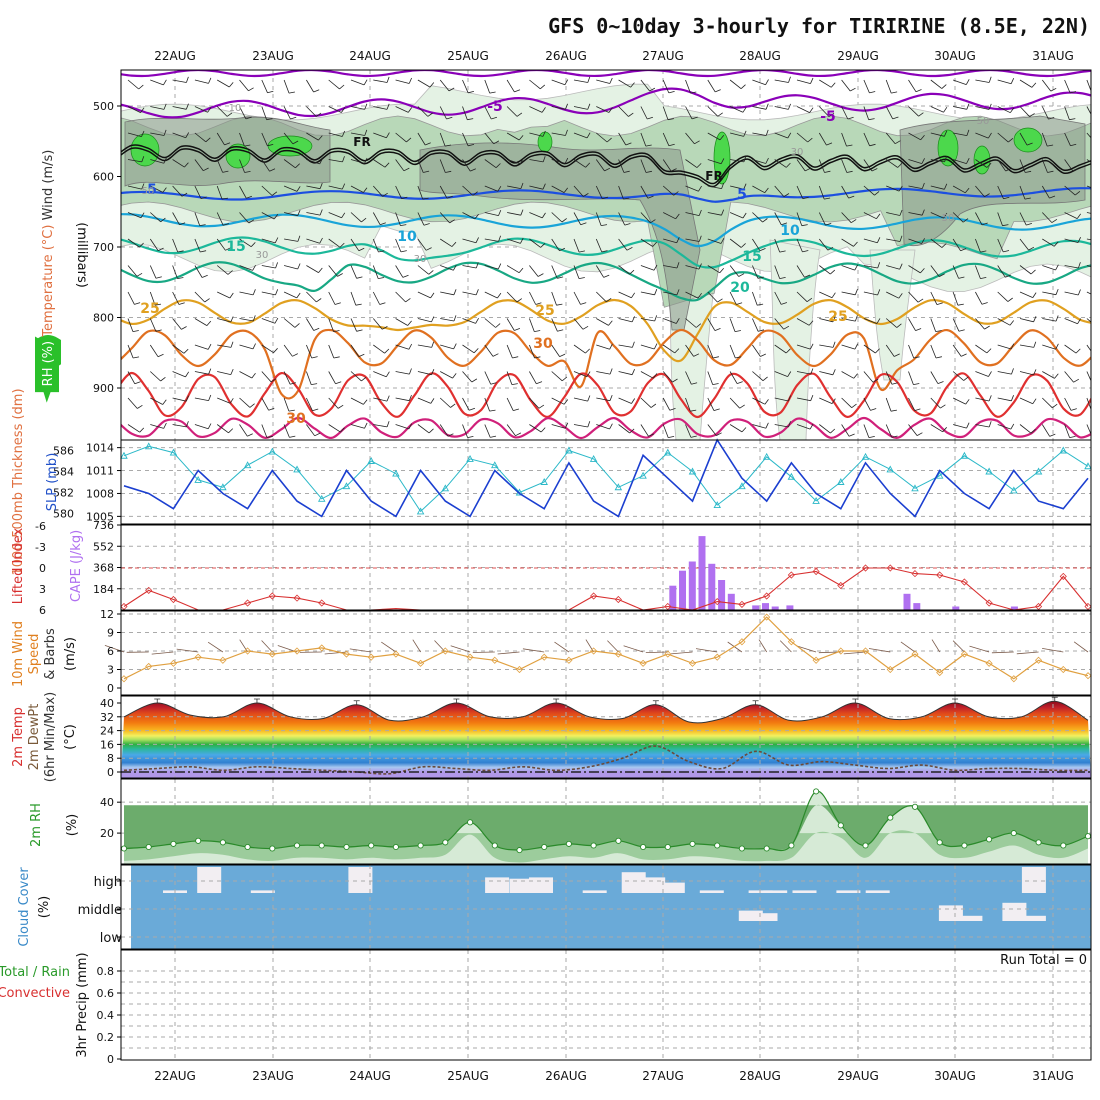 The image size is (1100, 1100). Describe the element at coordinates (18, 481) in the screenshot. I see `thickness-ylabel: 1000-500mb Thickness (dm)` at that location.